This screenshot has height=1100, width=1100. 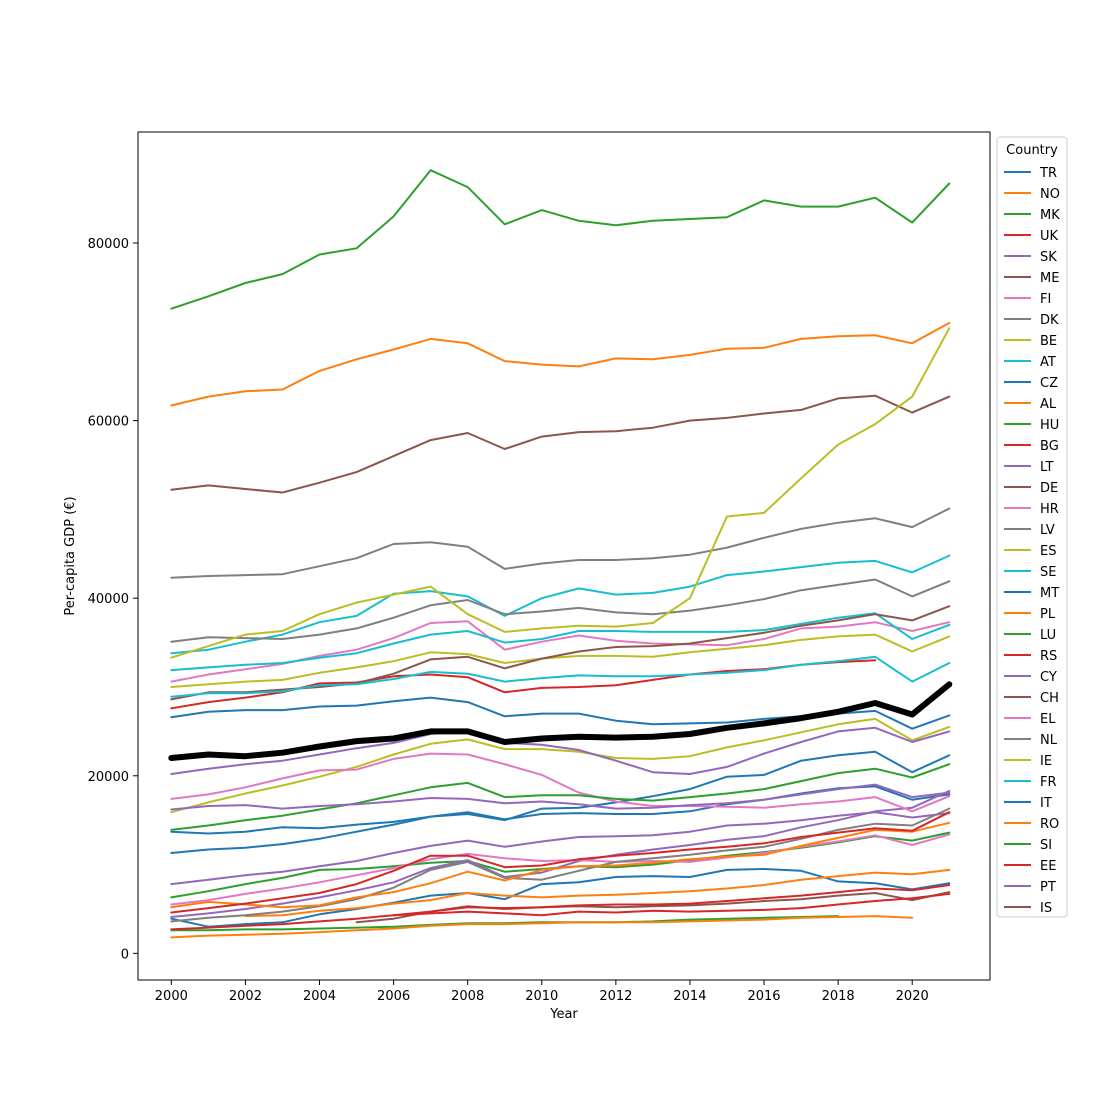 I want to click on legend-label-lu: LU, so click(x=1048, y=635).